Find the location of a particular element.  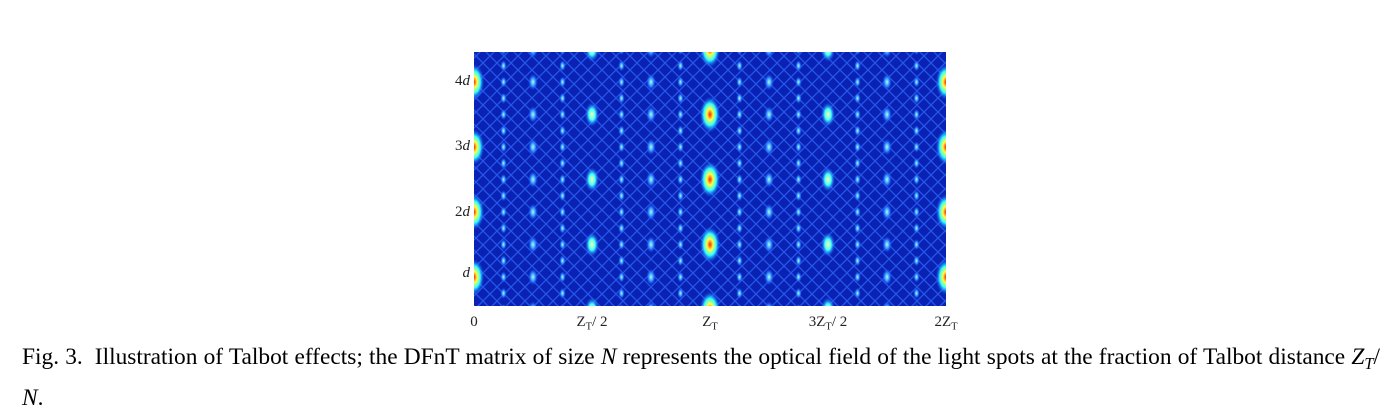

label-part: 2Z is located at coordinates (943, 322).